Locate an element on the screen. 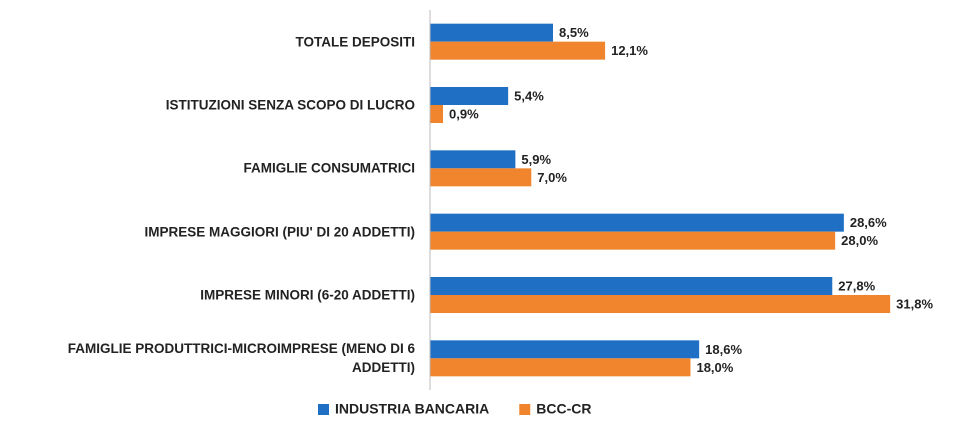 This screenshot has height=421, width=977. category-label: TOTALE DEPOSITI is located at coordinates (355, 42).